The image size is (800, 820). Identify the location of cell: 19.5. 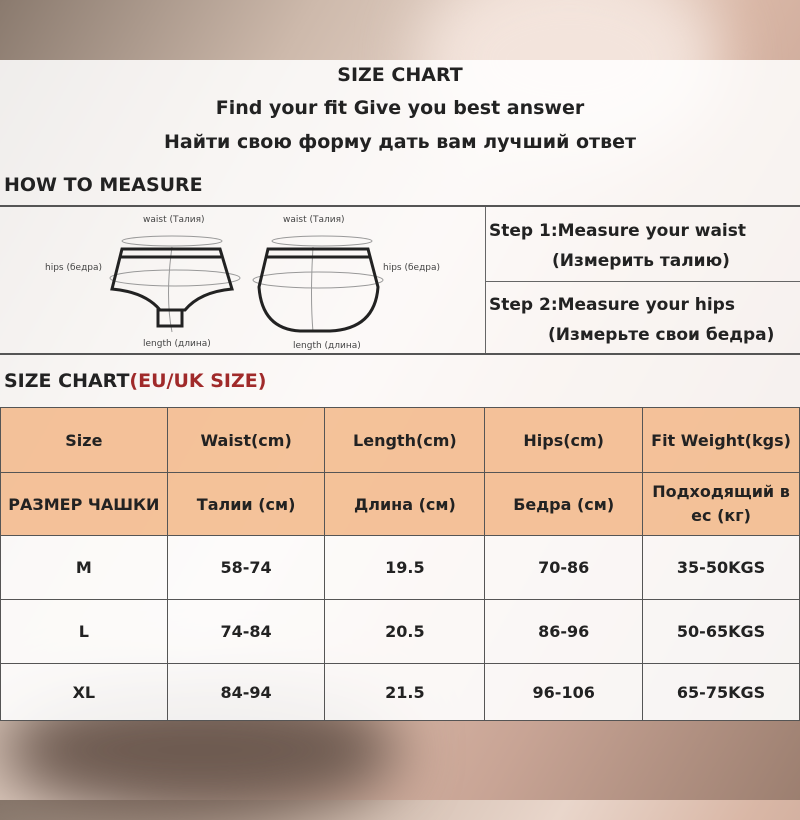
(405, 567).